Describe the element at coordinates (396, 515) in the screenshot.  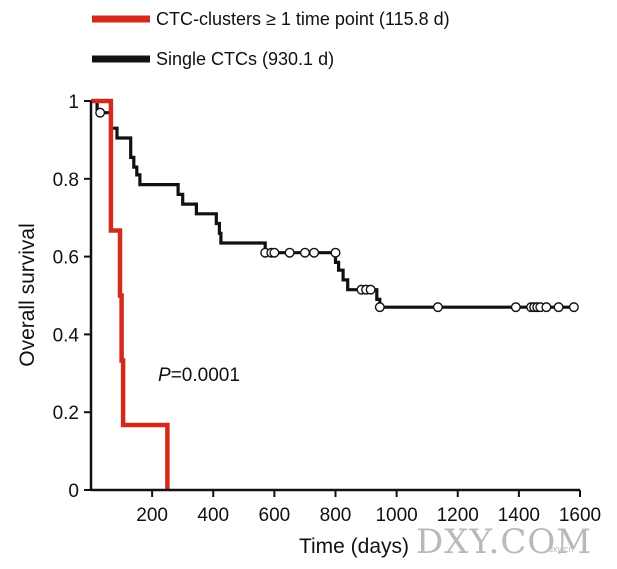
I see `x-tick-label: 1000` at that location.